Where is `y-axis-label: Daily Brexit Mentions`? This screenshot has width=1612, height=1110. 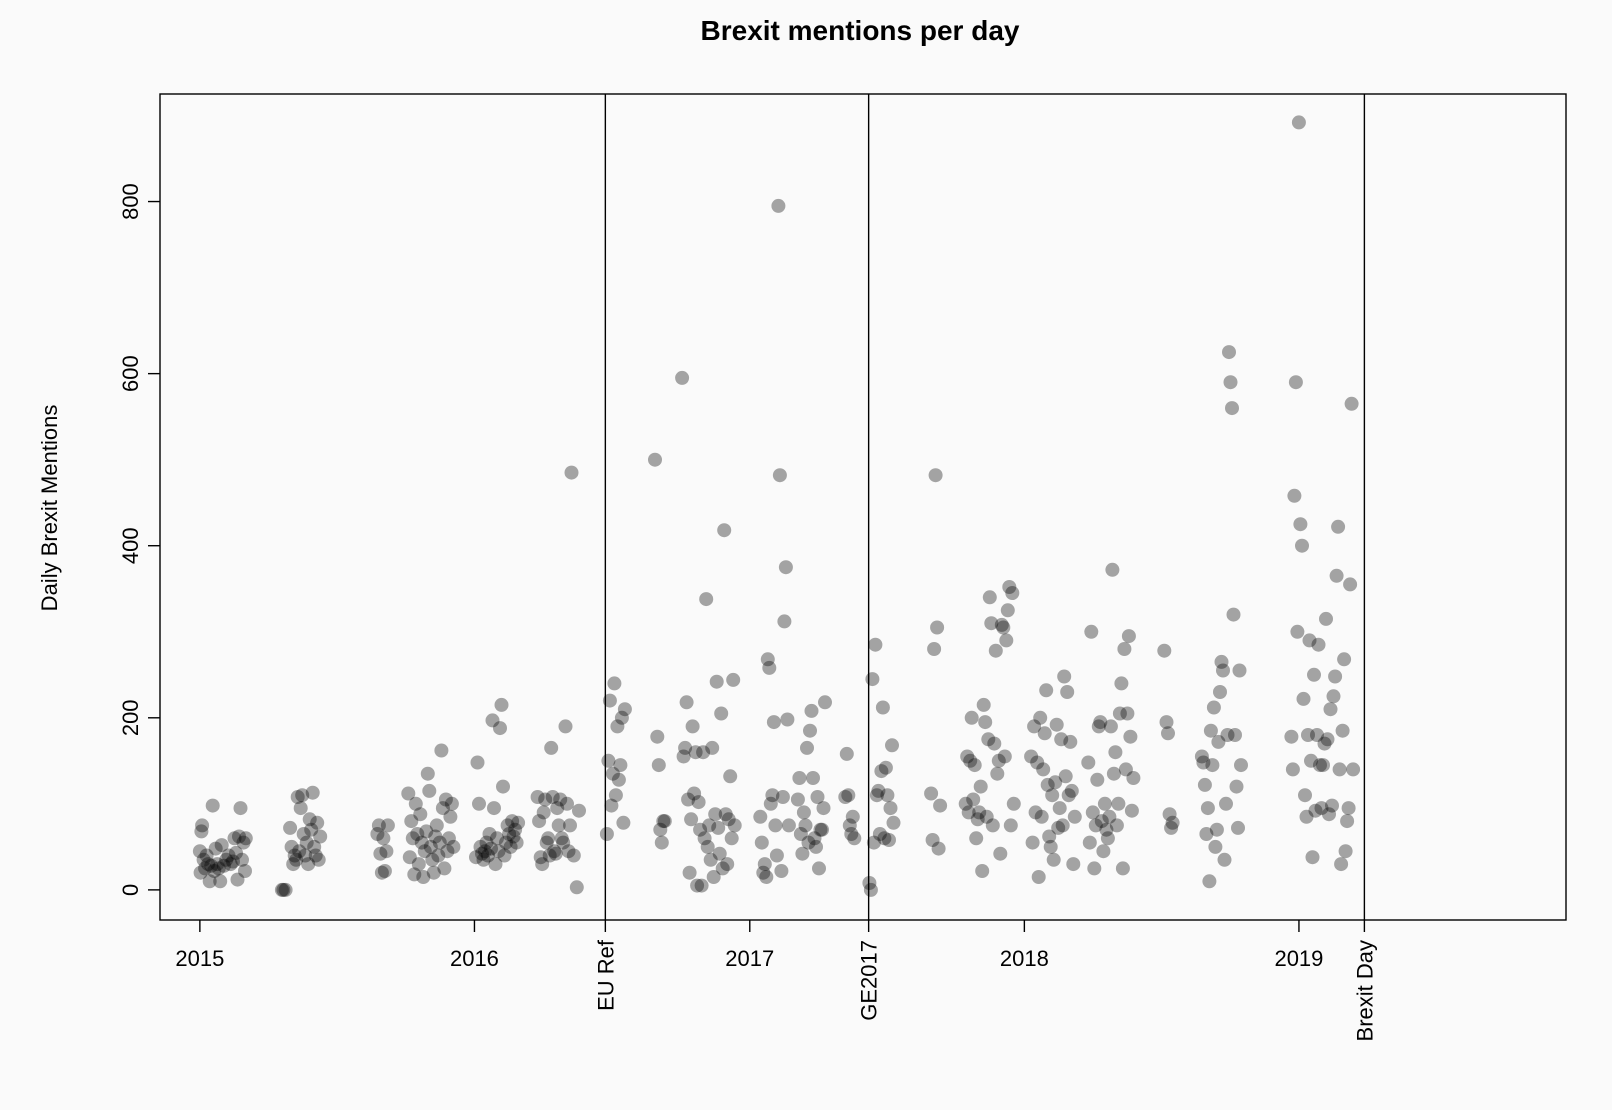
y-axis-label: Daily Brexit Mentions is located at coordinates (49, 508).